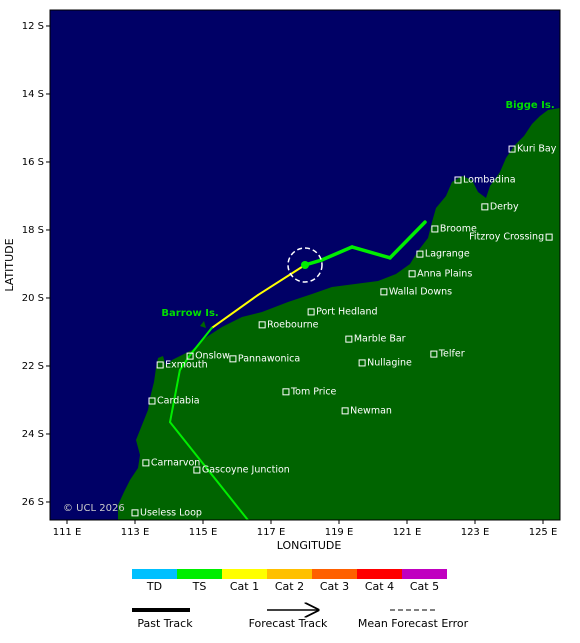  I want to click on place-label: Useless Loop, so click(171, 512).